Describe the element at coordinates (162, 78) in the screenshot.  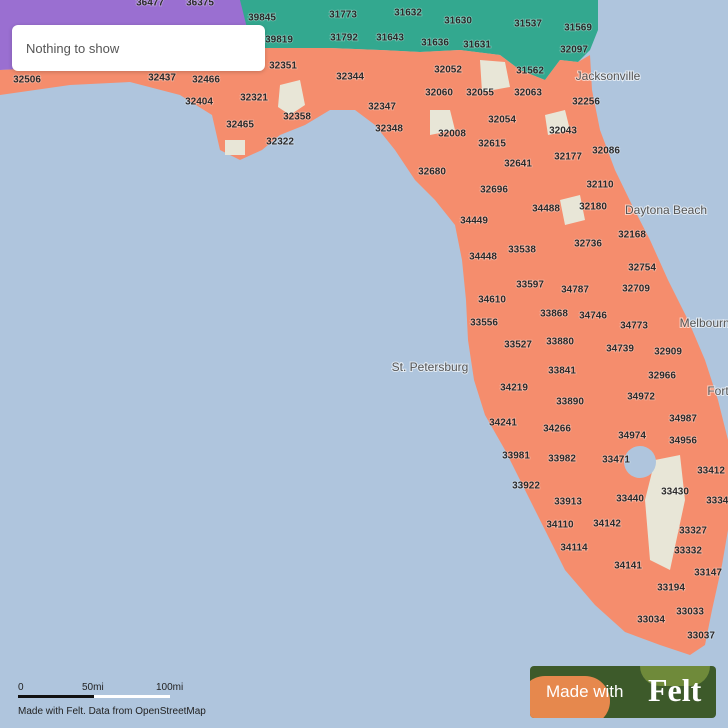
I see `zip-label: 32437` at that location.